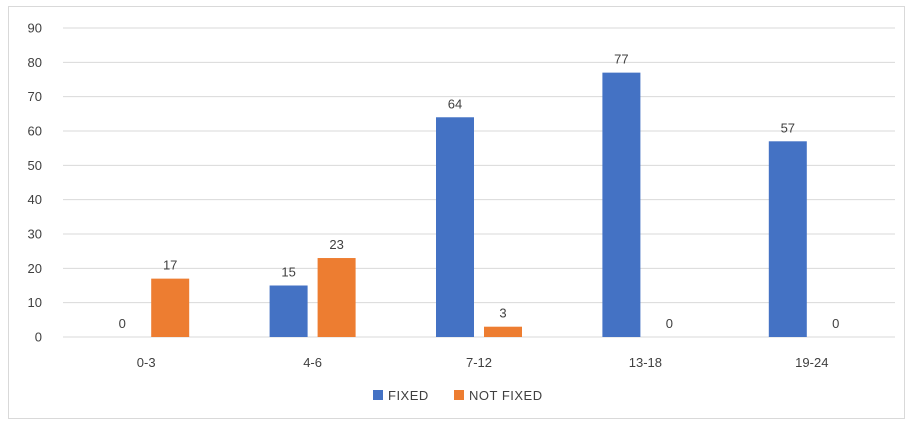  I want to click on data-label: 64, so click(455, 103).